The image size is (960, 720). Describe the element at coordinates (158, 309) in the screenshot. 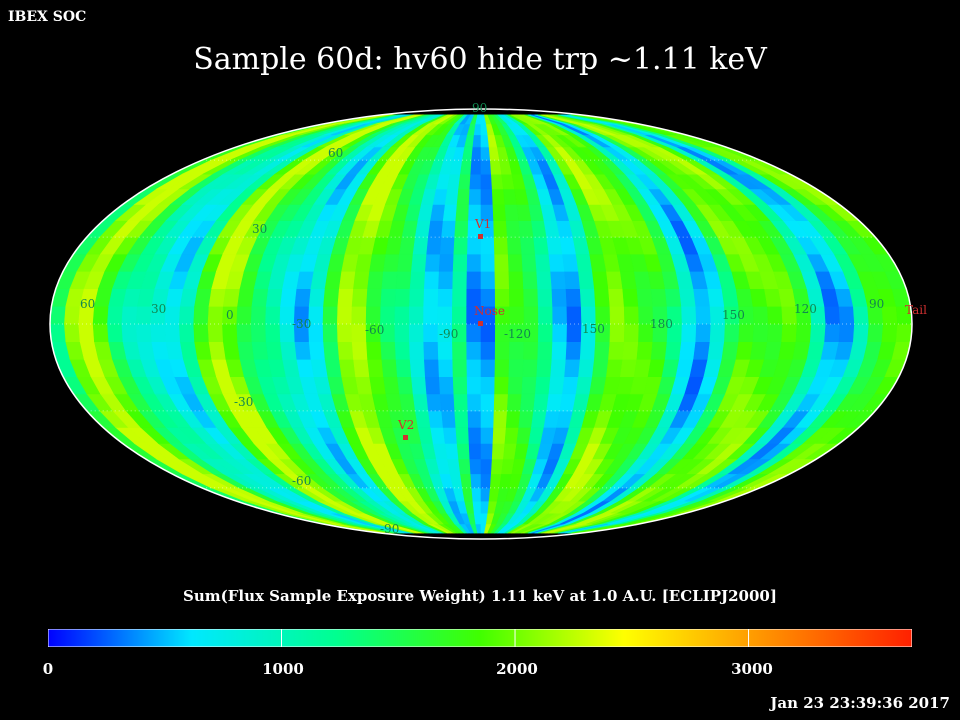

I see `lon-label: 30` at that location.